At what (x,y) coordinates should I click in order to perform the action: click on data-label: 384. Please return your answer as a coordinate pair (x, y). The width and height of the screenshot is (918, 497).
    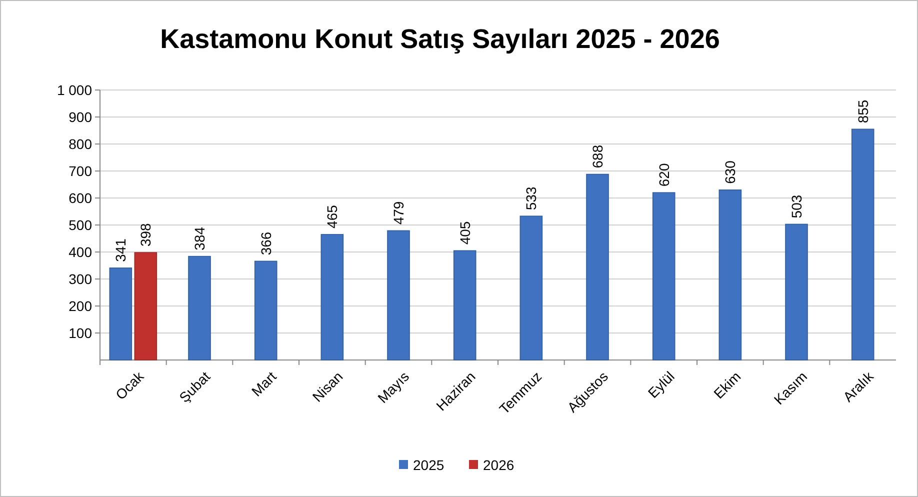
    Looking at the image, I should click on (200, 238).